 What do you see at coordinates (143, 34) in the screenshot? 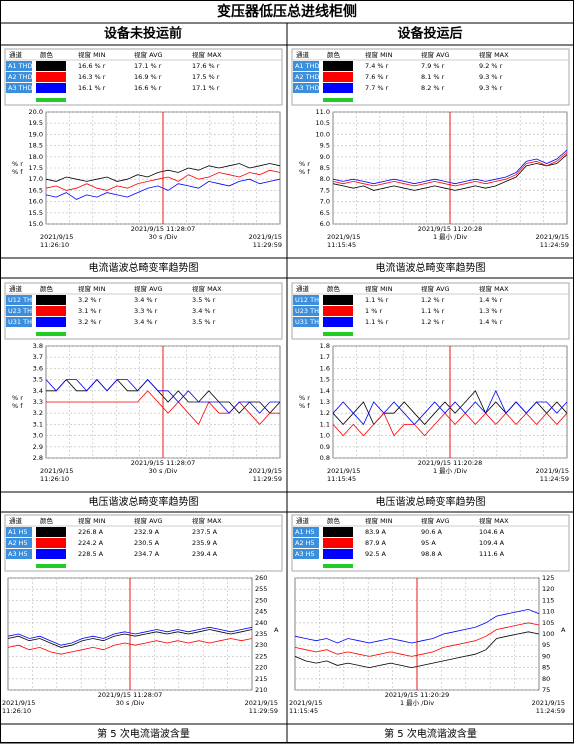
I see `column-header: 设备未投运前` at bounding box center [143, 34].